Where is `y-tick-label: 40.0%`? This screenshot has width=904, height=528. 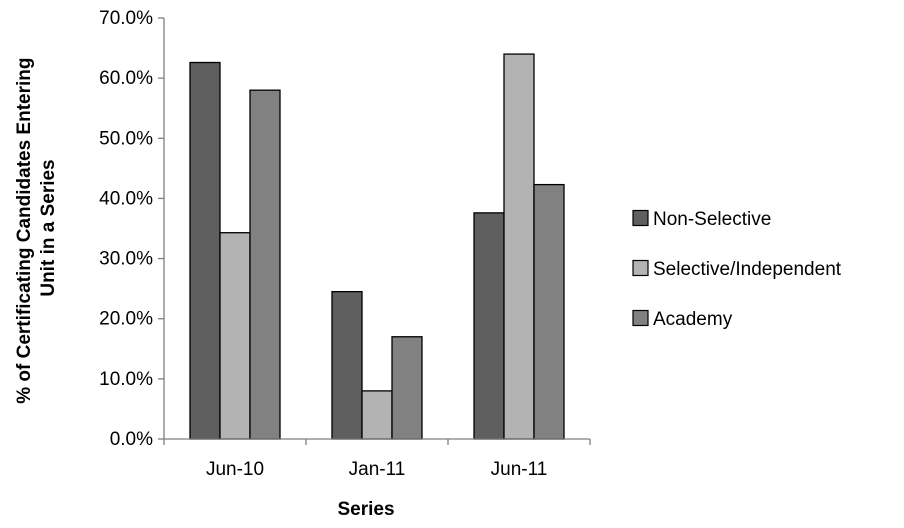 y-tick-label: 40.0% is located at coordinates (126, 198).